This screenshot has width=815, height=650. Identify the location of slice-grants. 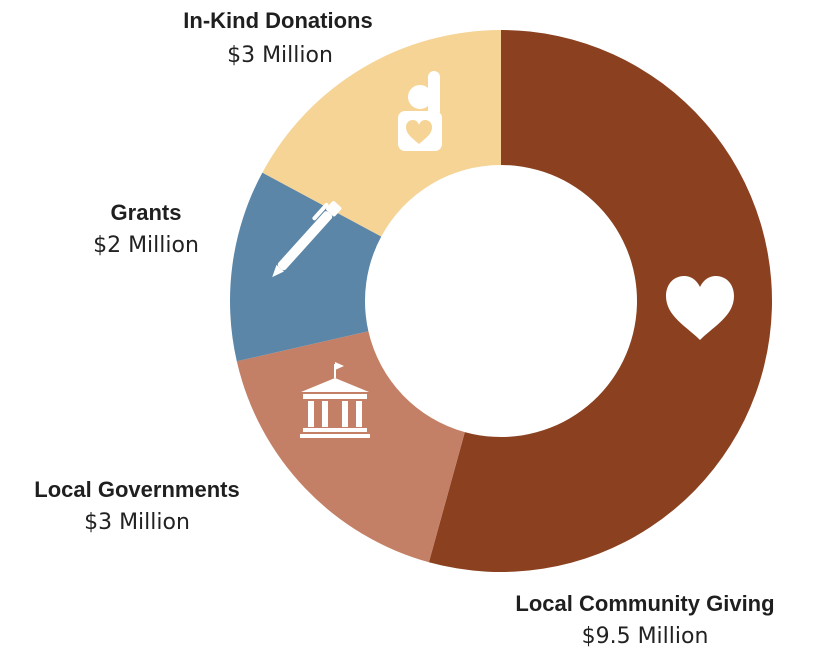
(306, 267).